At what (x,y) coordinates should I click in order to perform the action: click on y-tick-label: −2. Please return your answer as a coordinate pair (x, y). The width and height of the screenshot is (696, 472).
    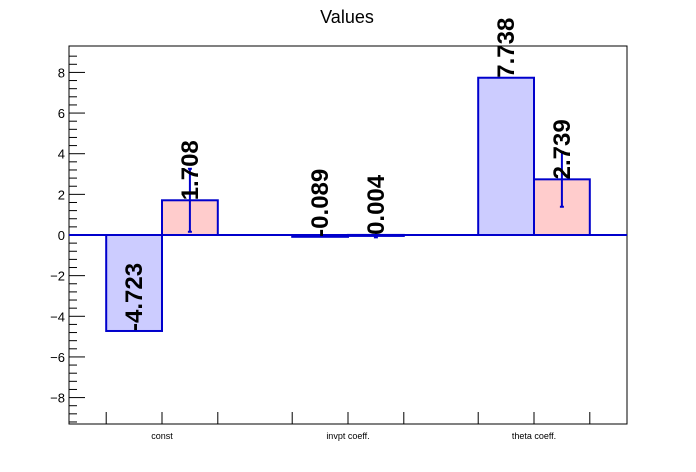
    Looking at the image, I should click on (57, 276).